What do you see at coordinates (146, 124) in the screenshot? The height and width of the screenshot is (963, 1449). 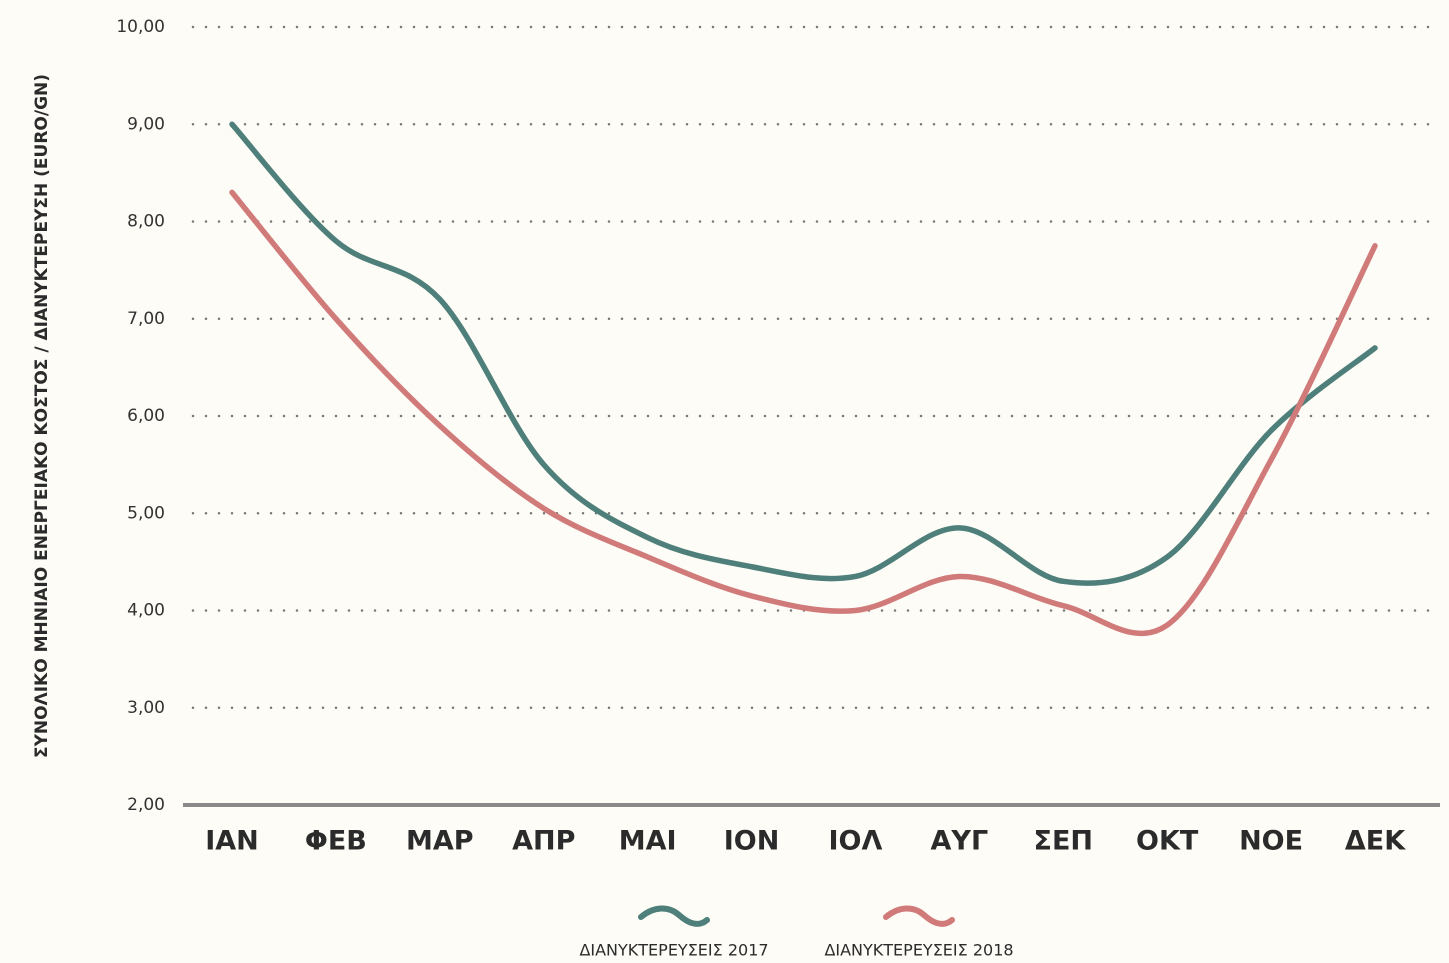 I see `y-tick-label: 9,00` at bounding box center [146, 124].